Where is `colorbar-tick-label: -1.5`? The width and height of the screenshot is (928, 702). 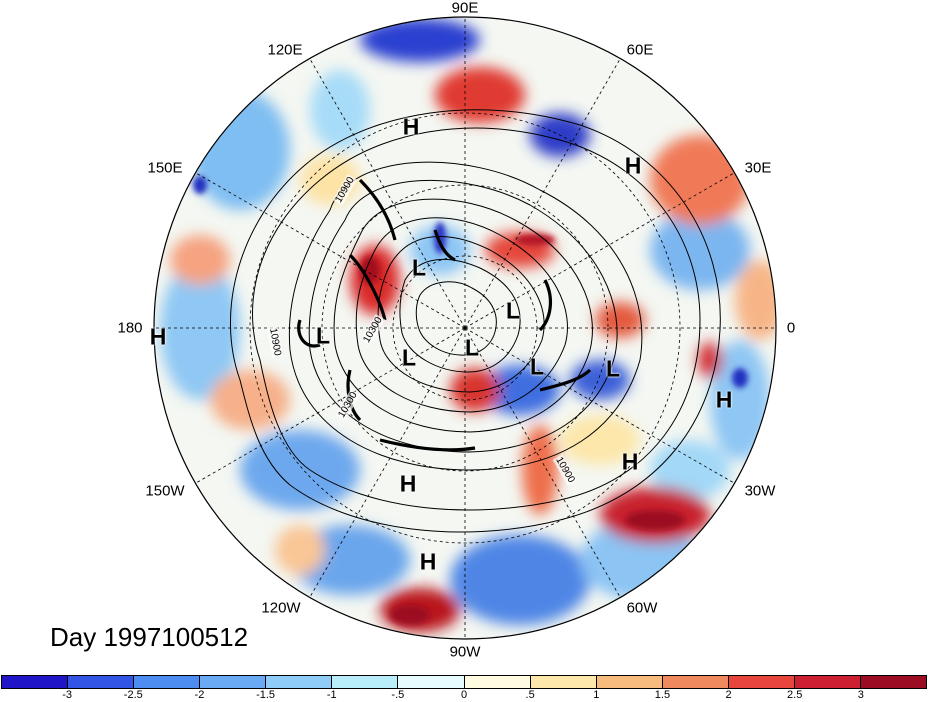 colorbar-tick-label: -1.5 is located at coordinates (266, 695).